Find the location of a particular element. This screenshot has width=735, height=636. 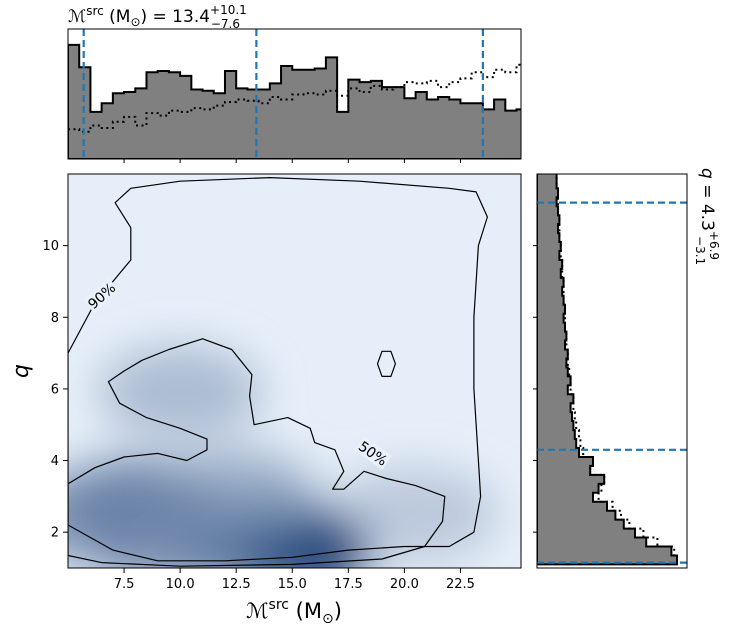

right-hist-filled is located at coordinates (607, 370).